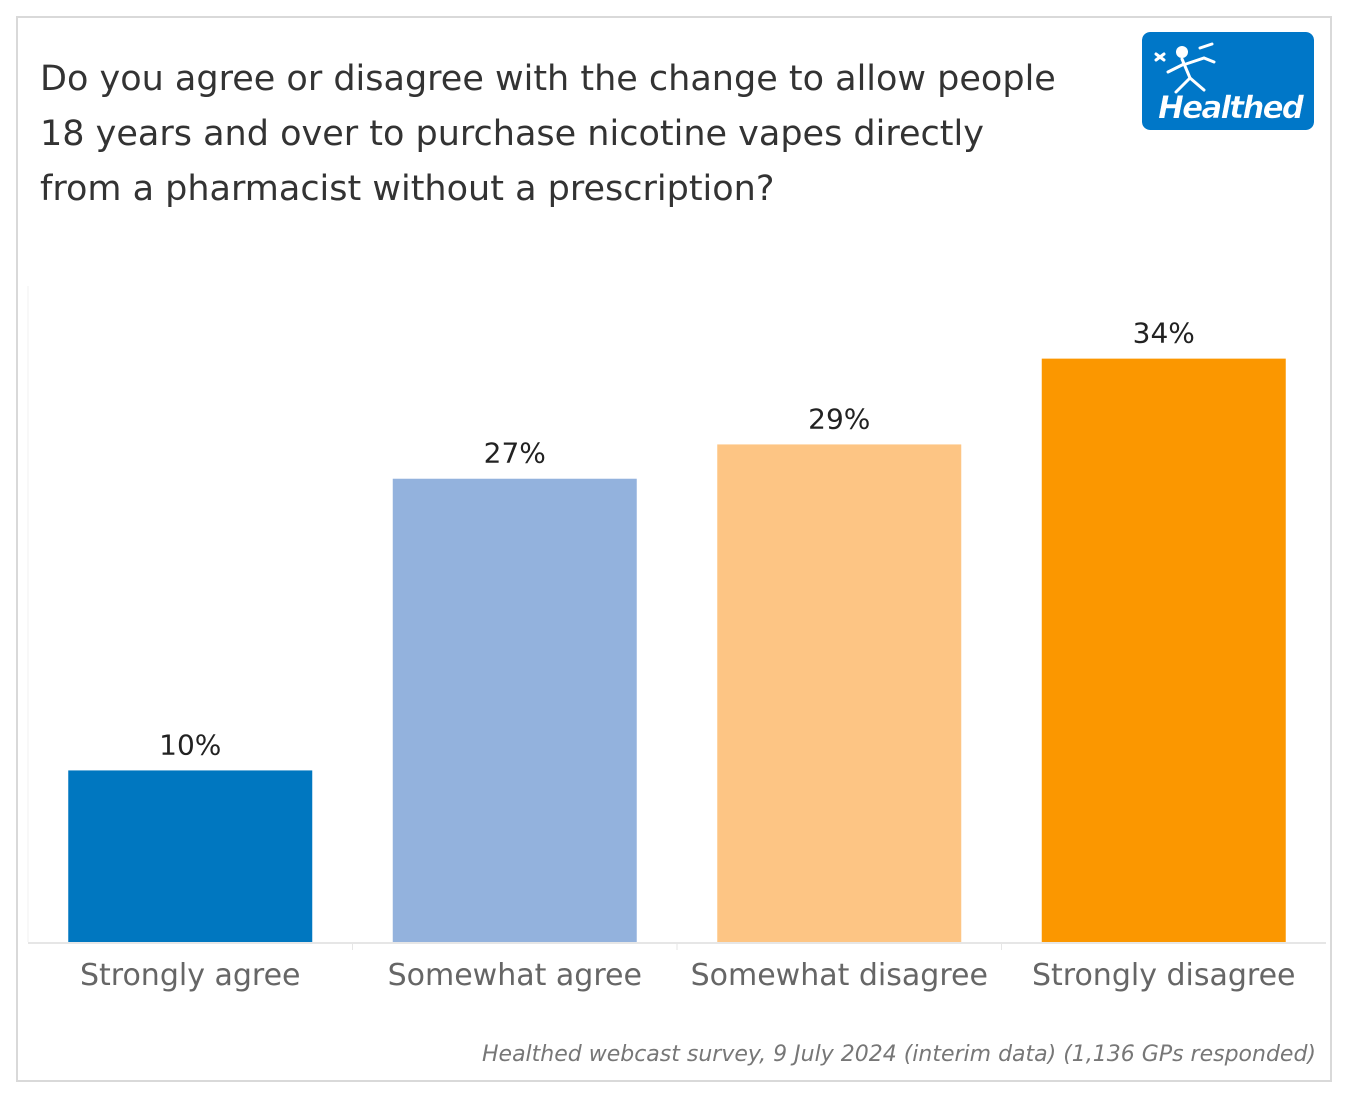 The image size is (1350, 1100). What do you see at coordinates (839, 975) in the screenshot?
I see `x-tick-label: Somewhat disagree` at bounding box center [839, 975].